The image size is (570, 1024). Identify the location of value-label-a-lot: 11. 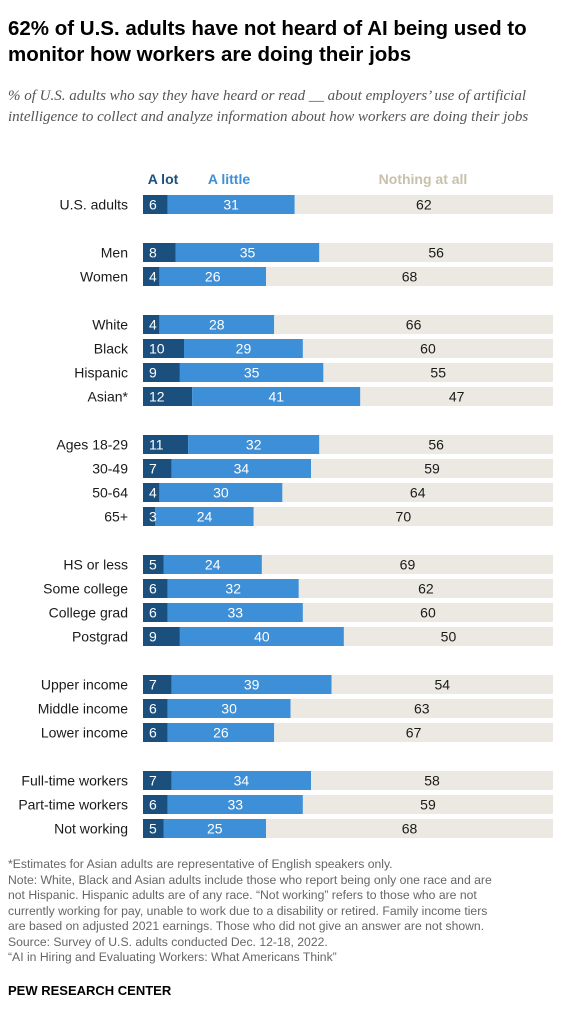
(156, 445).